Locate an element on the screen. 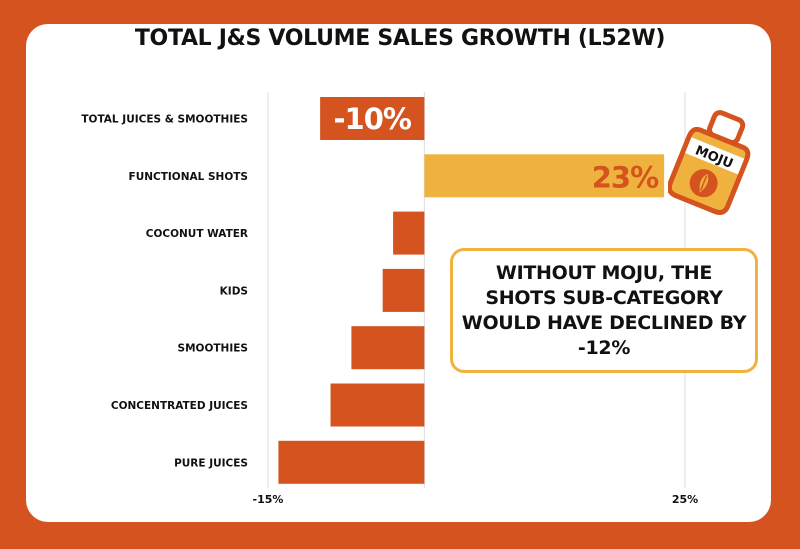  bar-pure-juices is located at coordinates (351, 462).